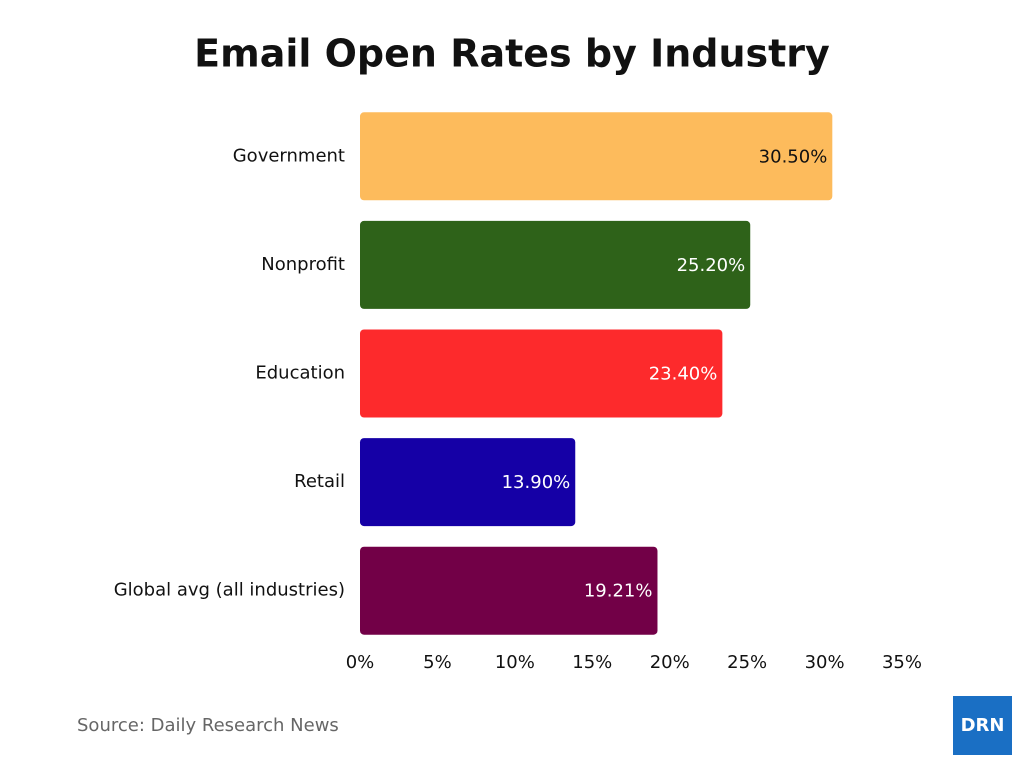 This screenshot has height=772, width=1024. I want to click on y-tick-label: Global avg (all industries), so click(229, 590).